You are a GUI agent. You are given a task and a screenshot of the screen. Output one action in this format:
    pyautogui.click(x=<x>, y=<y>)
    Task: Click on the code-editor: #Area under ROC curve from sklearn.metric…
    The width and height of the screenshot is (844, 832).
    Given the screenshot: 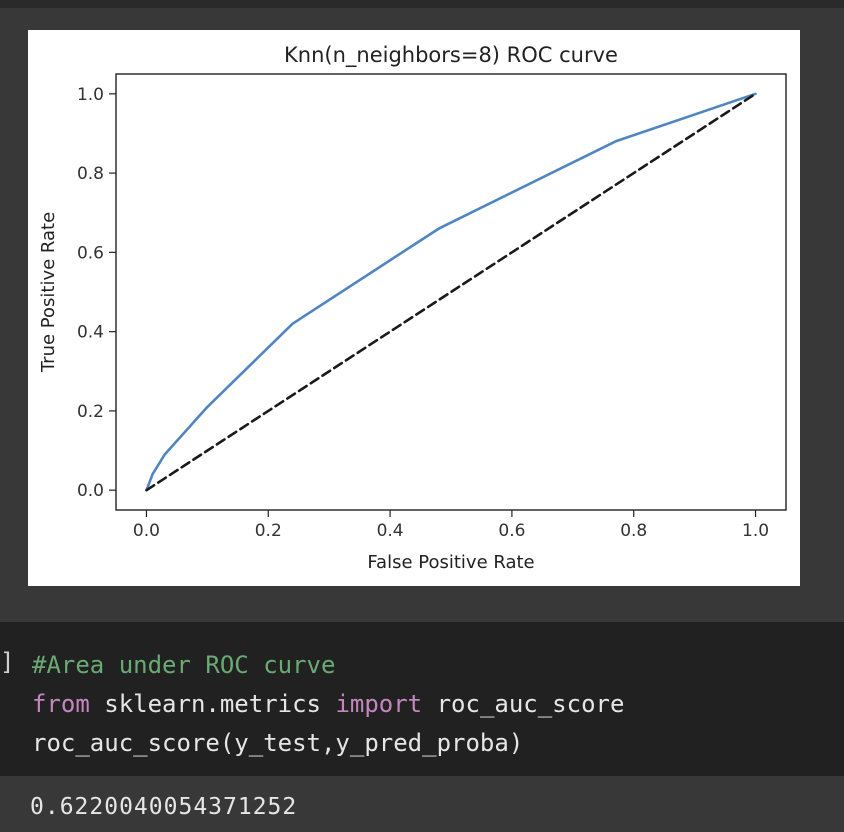 What is the action you would take?
    pyautogui.click(x=328, y=704)
    